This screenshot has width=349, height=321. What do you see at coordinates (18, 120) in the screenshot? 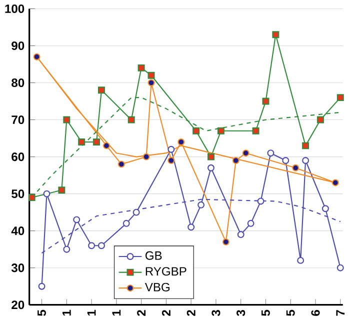
I see `y-tick-label: 70` at bounding box center [18, 120].